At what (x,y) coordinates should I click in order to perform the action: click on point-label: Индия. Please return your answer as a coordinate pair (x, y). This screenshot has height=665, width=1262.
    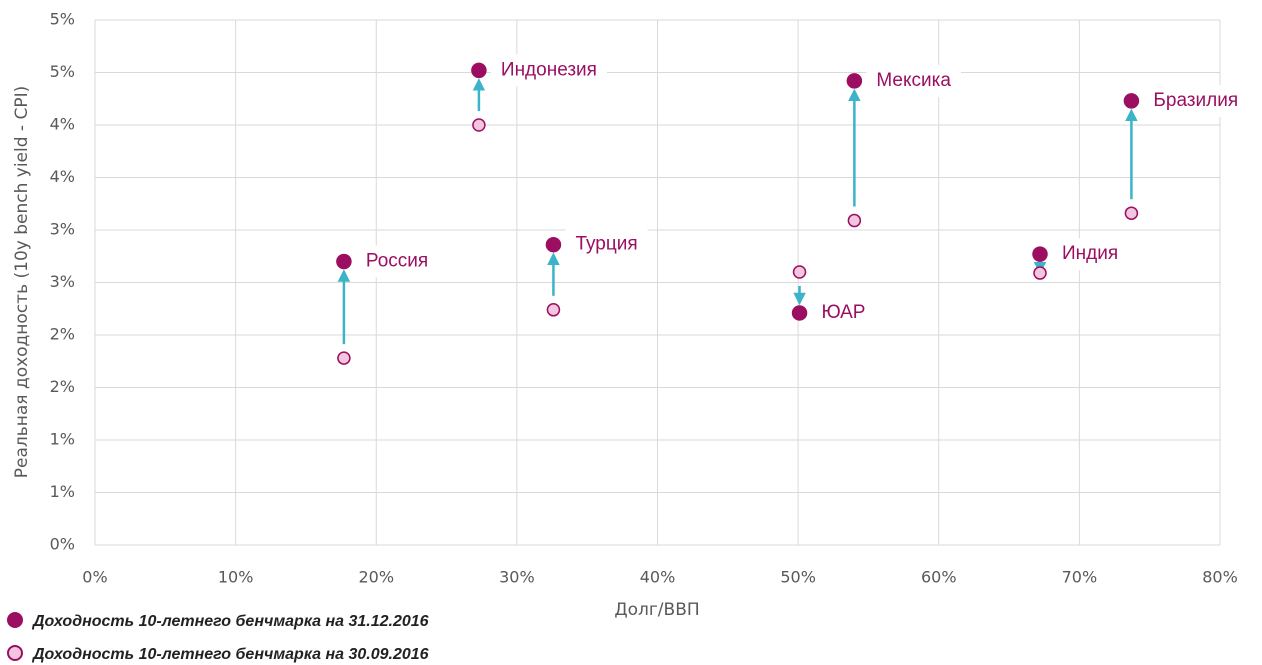
    Looking at the image, I should click on (1090, 253).